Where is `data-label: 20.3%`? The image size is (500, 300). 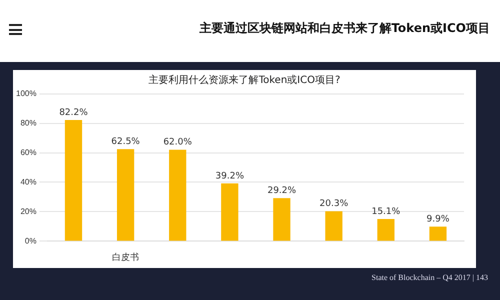 data-label: 20.3% is located at coordinates (334, 204).